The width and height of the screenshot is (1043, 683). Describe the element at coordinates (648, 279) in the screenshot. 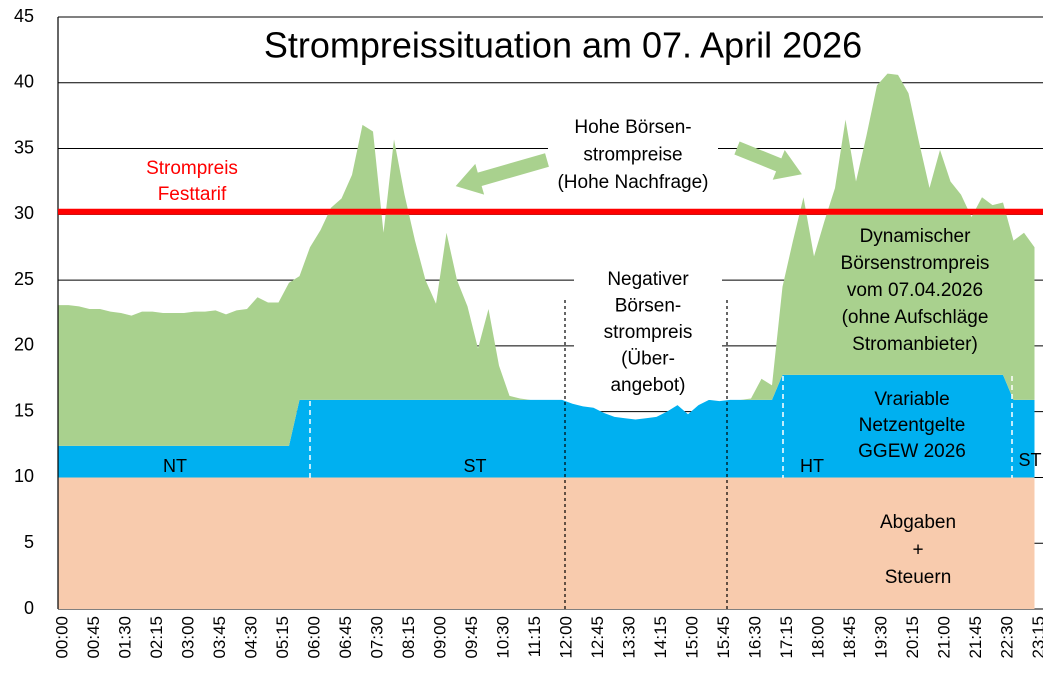

I see `annotation: Negativer` at that location.